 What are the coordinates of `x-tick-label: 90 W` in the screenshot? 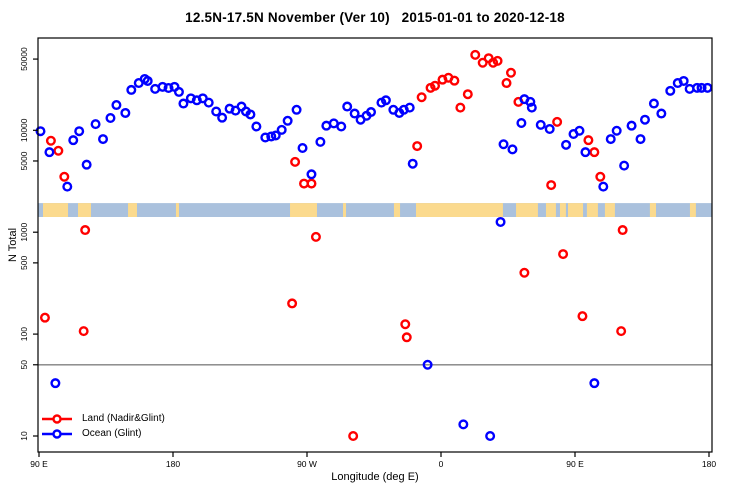 It's located at (307, 464).